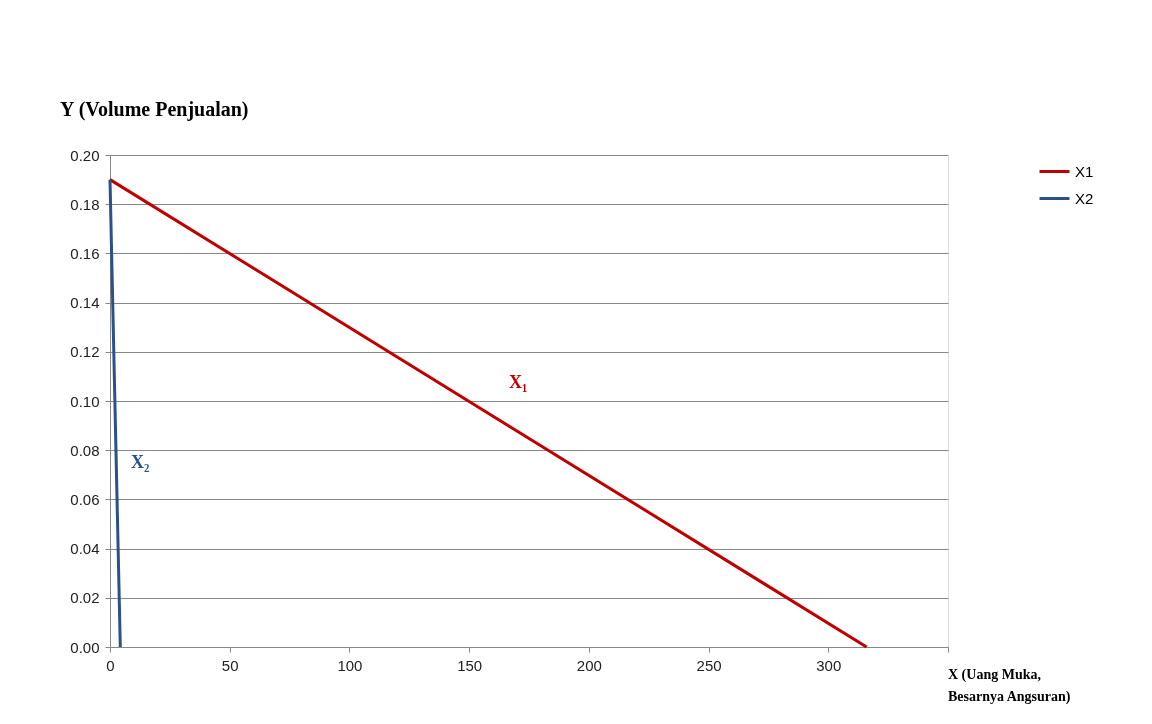  What do you see at coordinates (85, 155) in the screenshot?
I see `y-tick-label: 0.20` at bounding box center [85, 155].